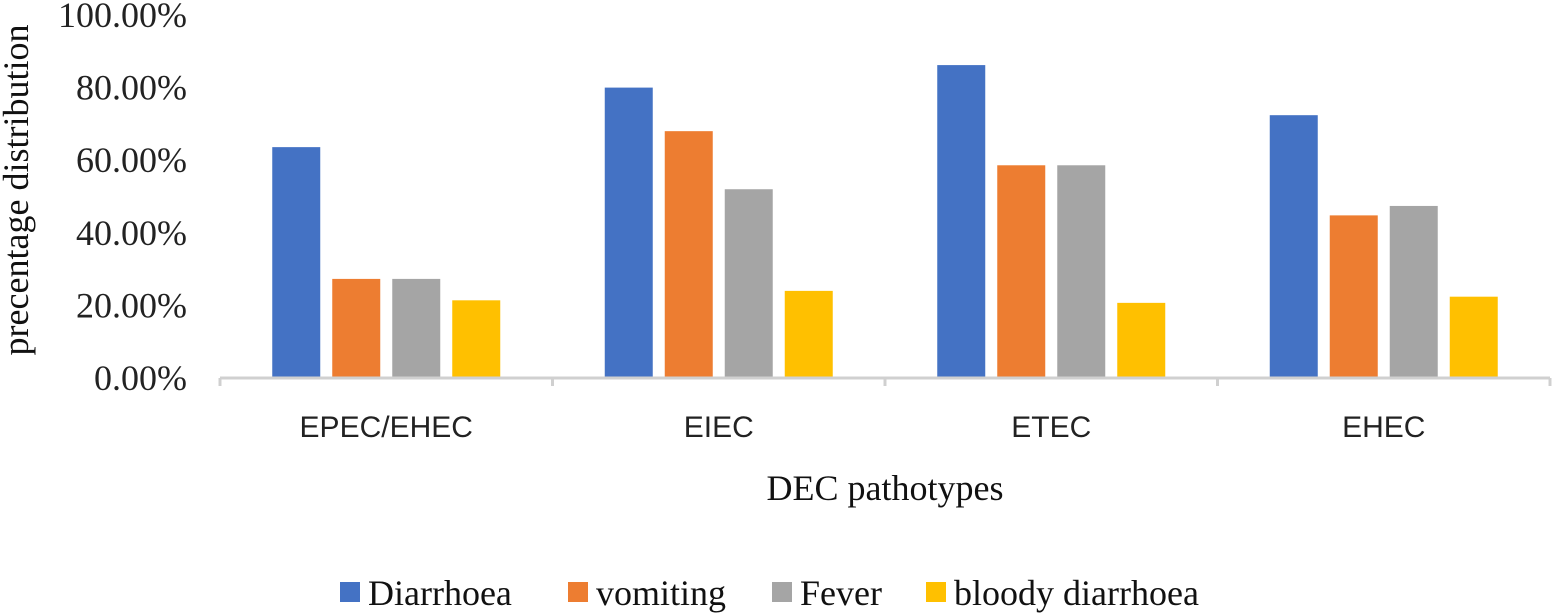  What do you see at coordinates (386, 427) in the screenshot?
I see `x-tick-label: EPEC/EHEC` at bounding box center [386, 427].